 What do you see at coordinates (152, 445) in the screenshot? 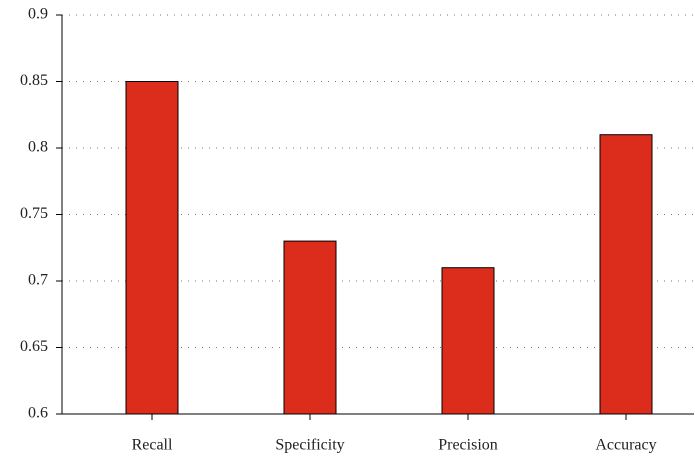
I see `x-tick-label: Recall` at bounding box center [152, 445].